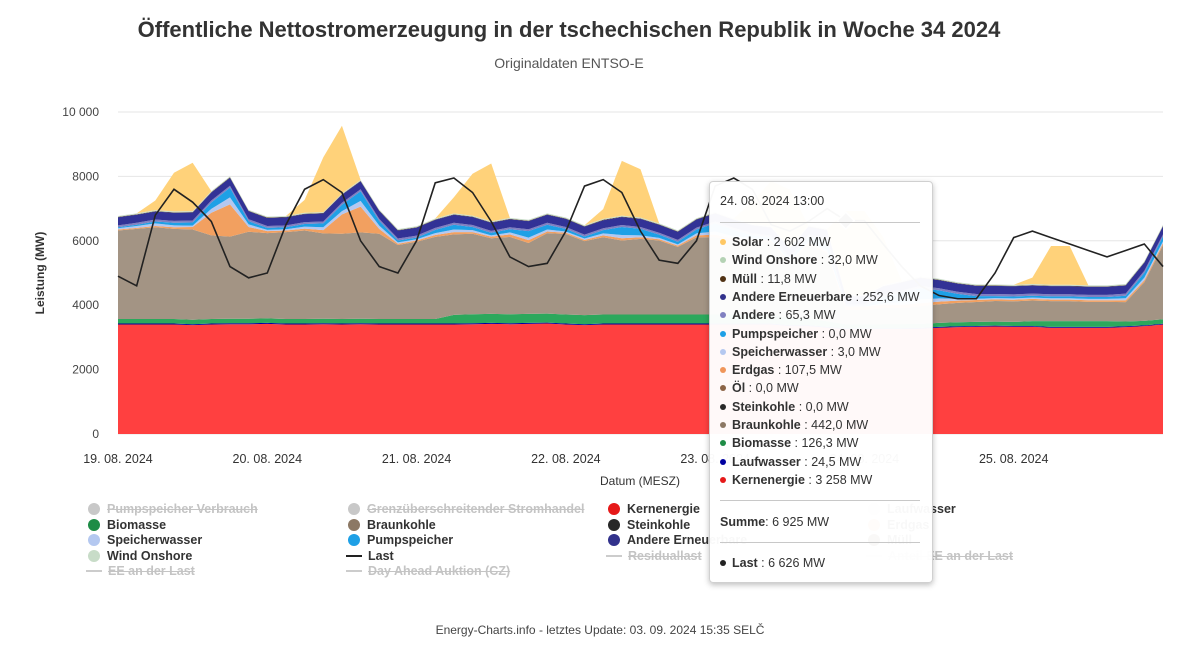  Describe the element at coordinates (886, 296) in the screenshot. I see `tooltip-series-value: : 252,6 MW` at that location.